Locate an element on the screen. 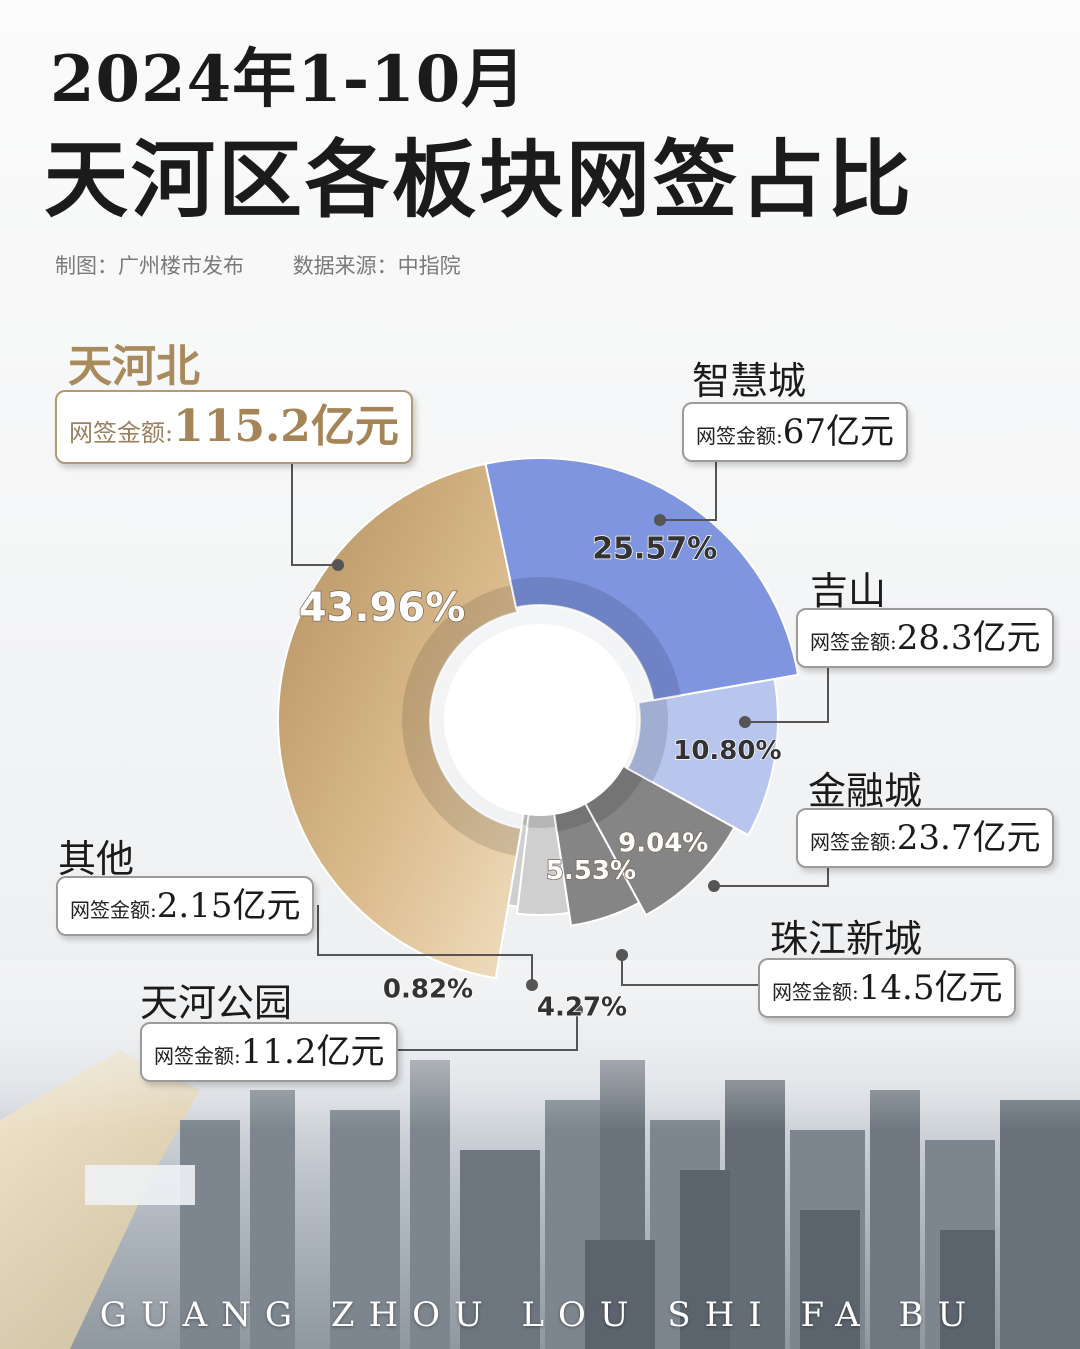  amount-value-zhihuicheng: 67亿元 is located at coordinates (838, 432).